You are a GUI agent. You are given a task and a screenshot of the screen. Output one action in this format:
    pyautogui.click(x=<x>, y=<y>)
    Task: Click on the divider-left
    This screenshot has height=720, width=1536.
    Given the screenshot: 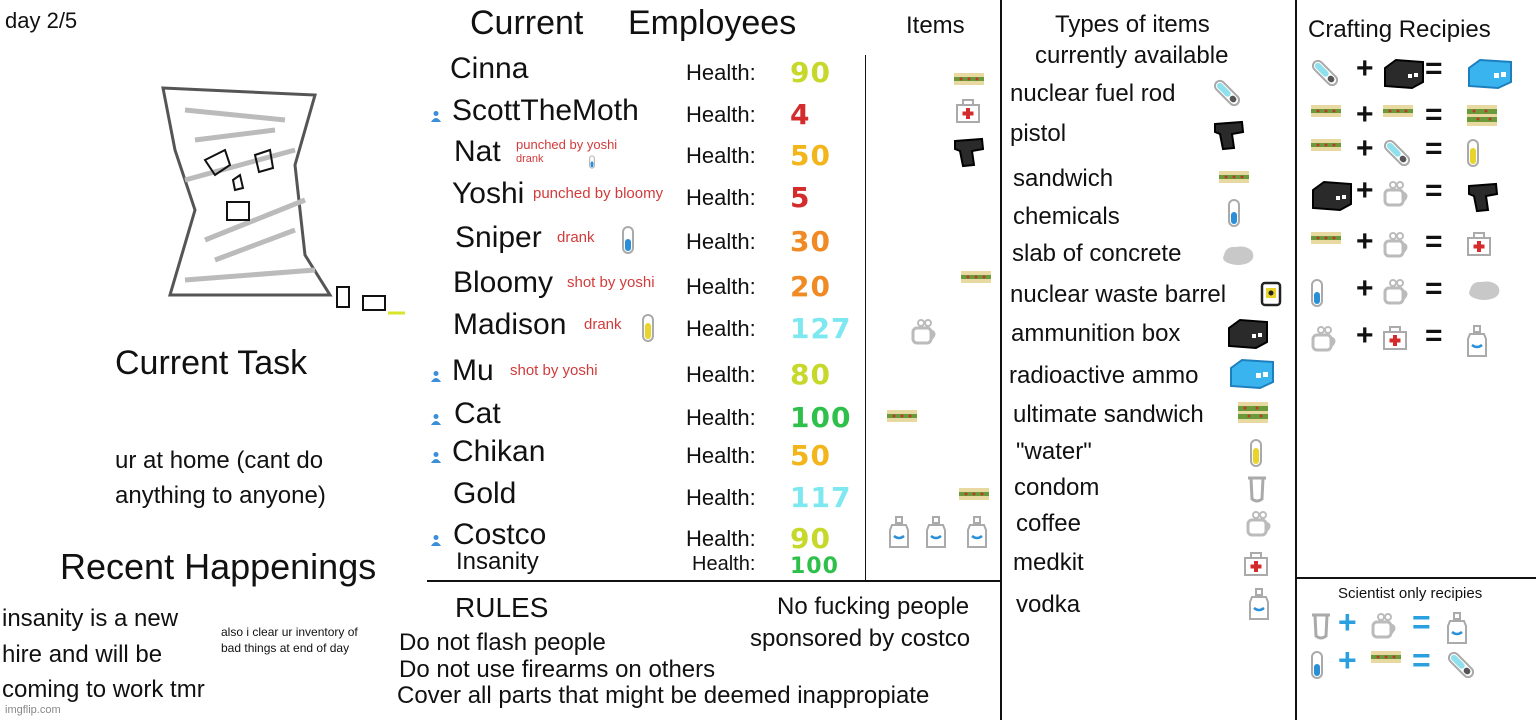 What is the action you would take?
    pyautogui.click(x=1001, y=360)
    